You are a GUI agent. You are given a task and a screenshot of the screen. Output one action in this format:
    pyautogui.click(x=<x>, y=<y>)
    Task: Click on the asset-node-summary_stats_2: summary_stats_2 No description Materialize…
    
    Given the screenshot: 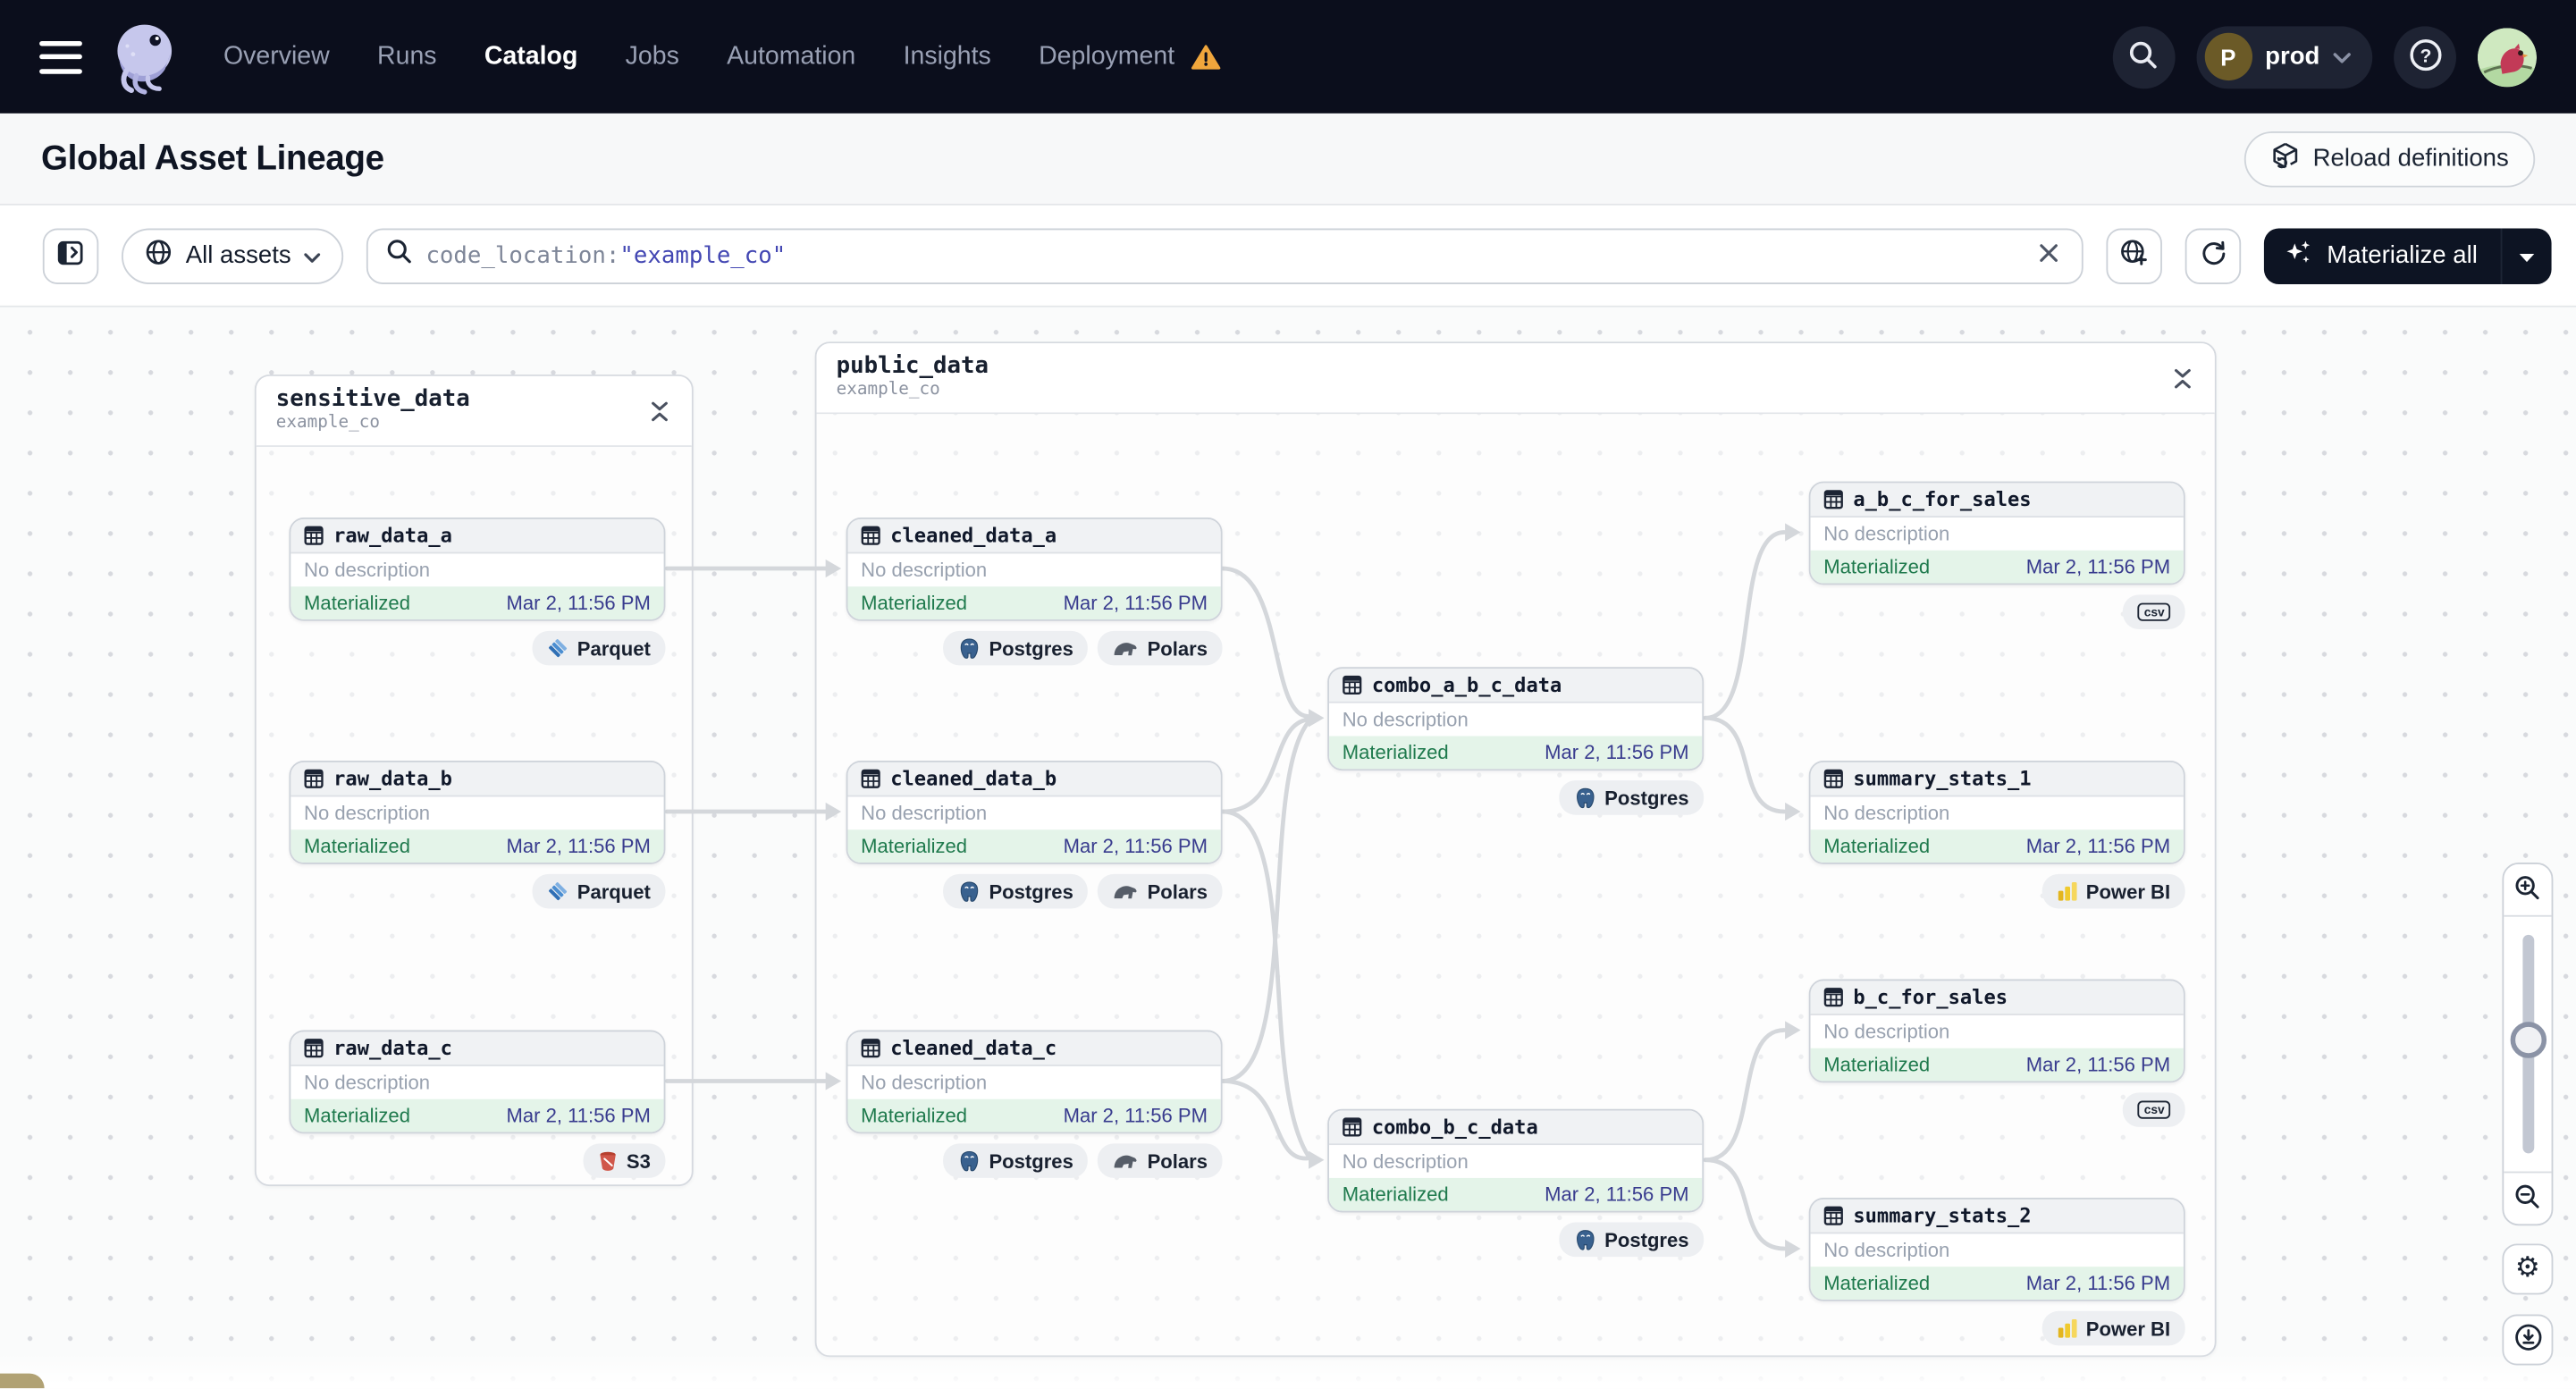 What is the action you would take?
    pyautogui.click(x=1997, y=1249)
    